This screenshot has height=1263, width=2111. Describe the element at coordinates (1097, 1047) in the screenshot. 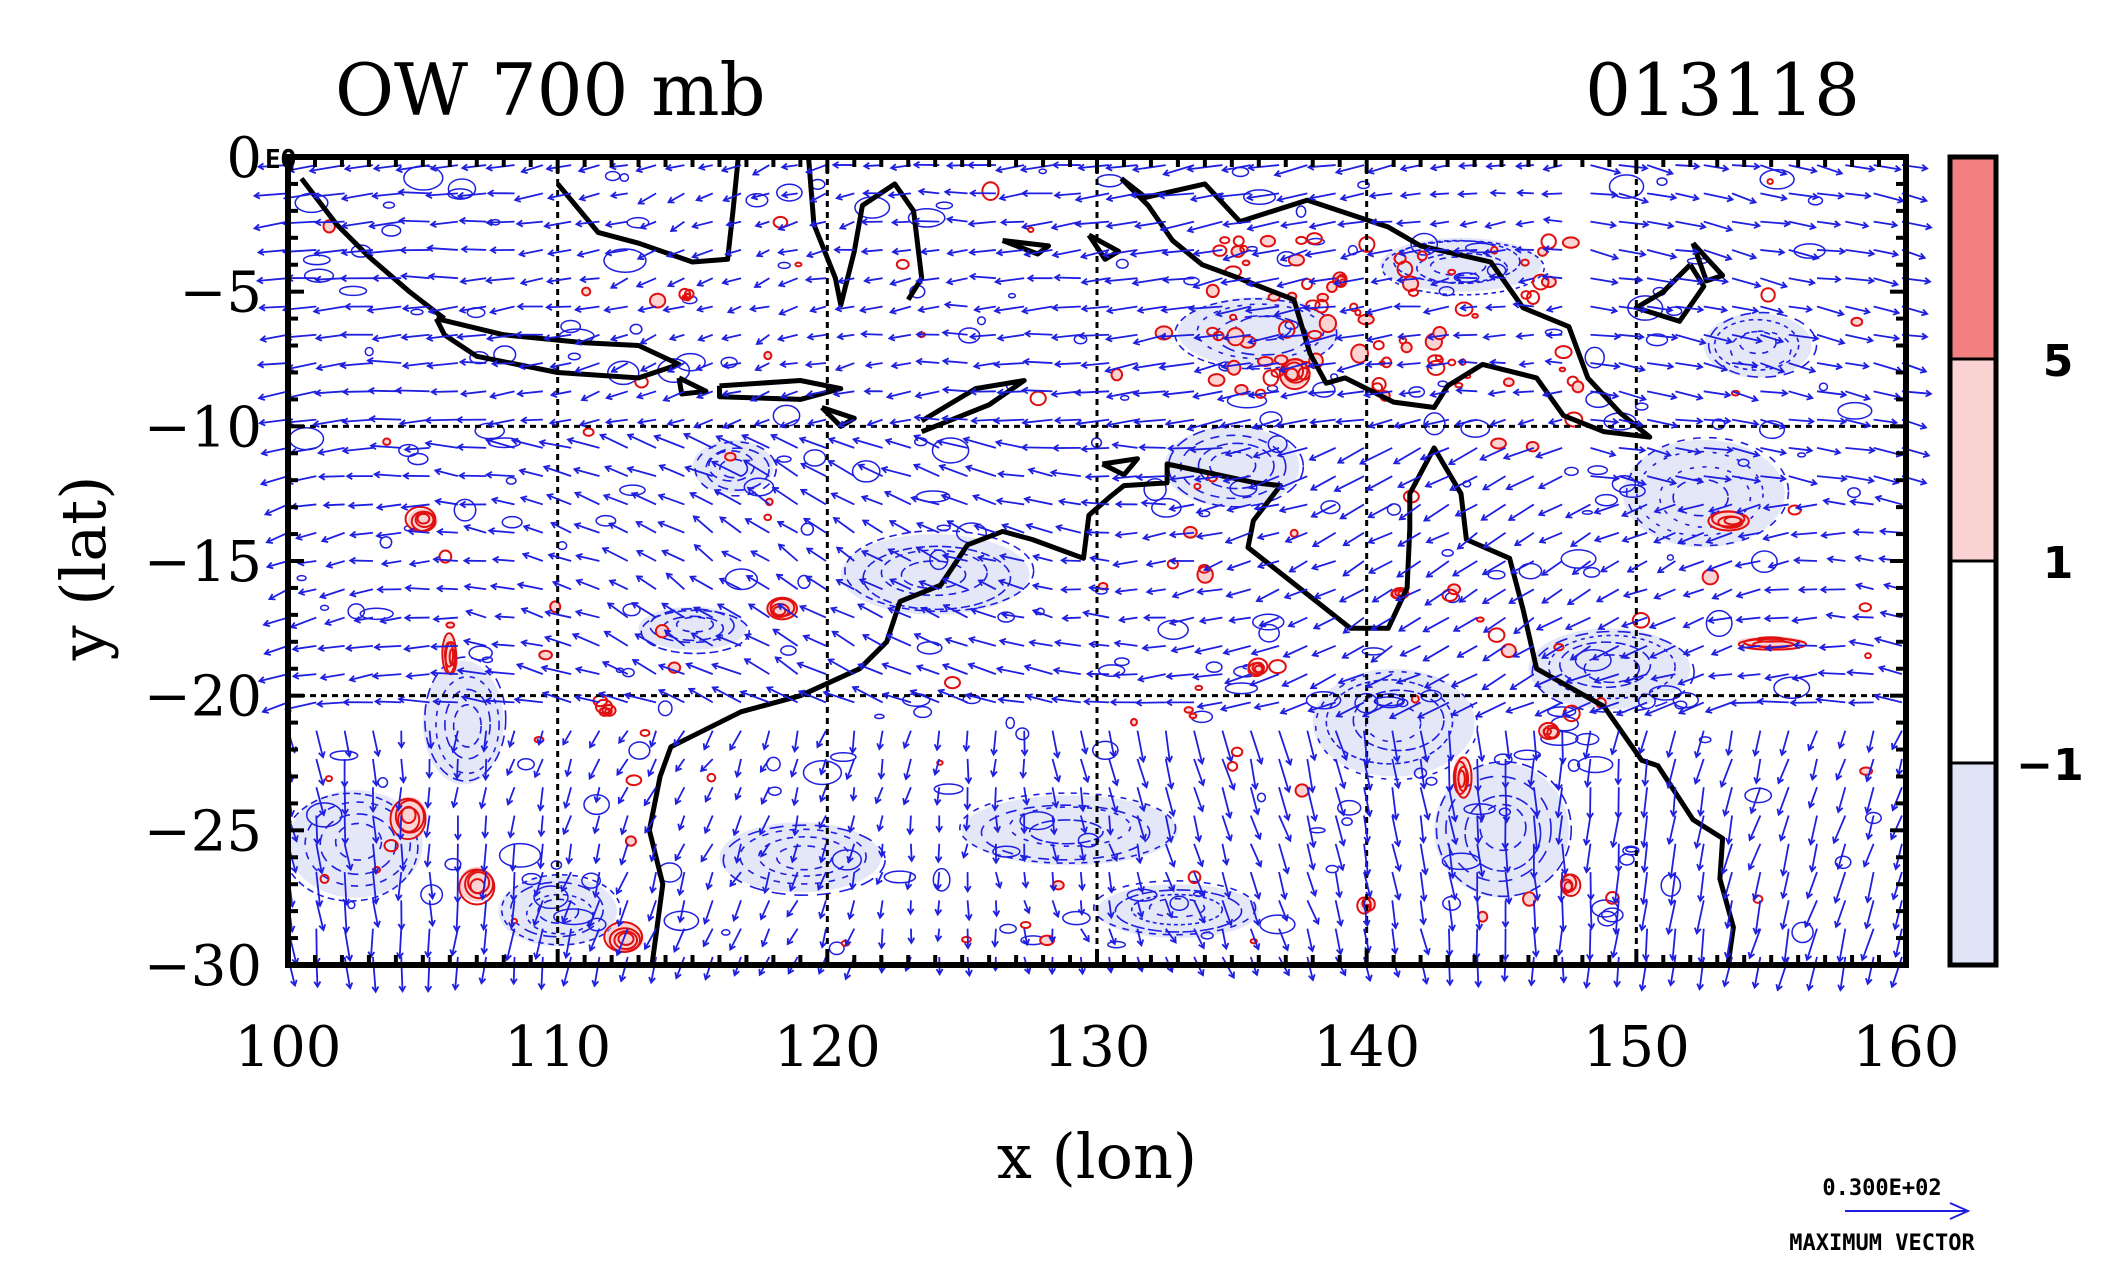

I see `x-tick-label: 130` at that location.